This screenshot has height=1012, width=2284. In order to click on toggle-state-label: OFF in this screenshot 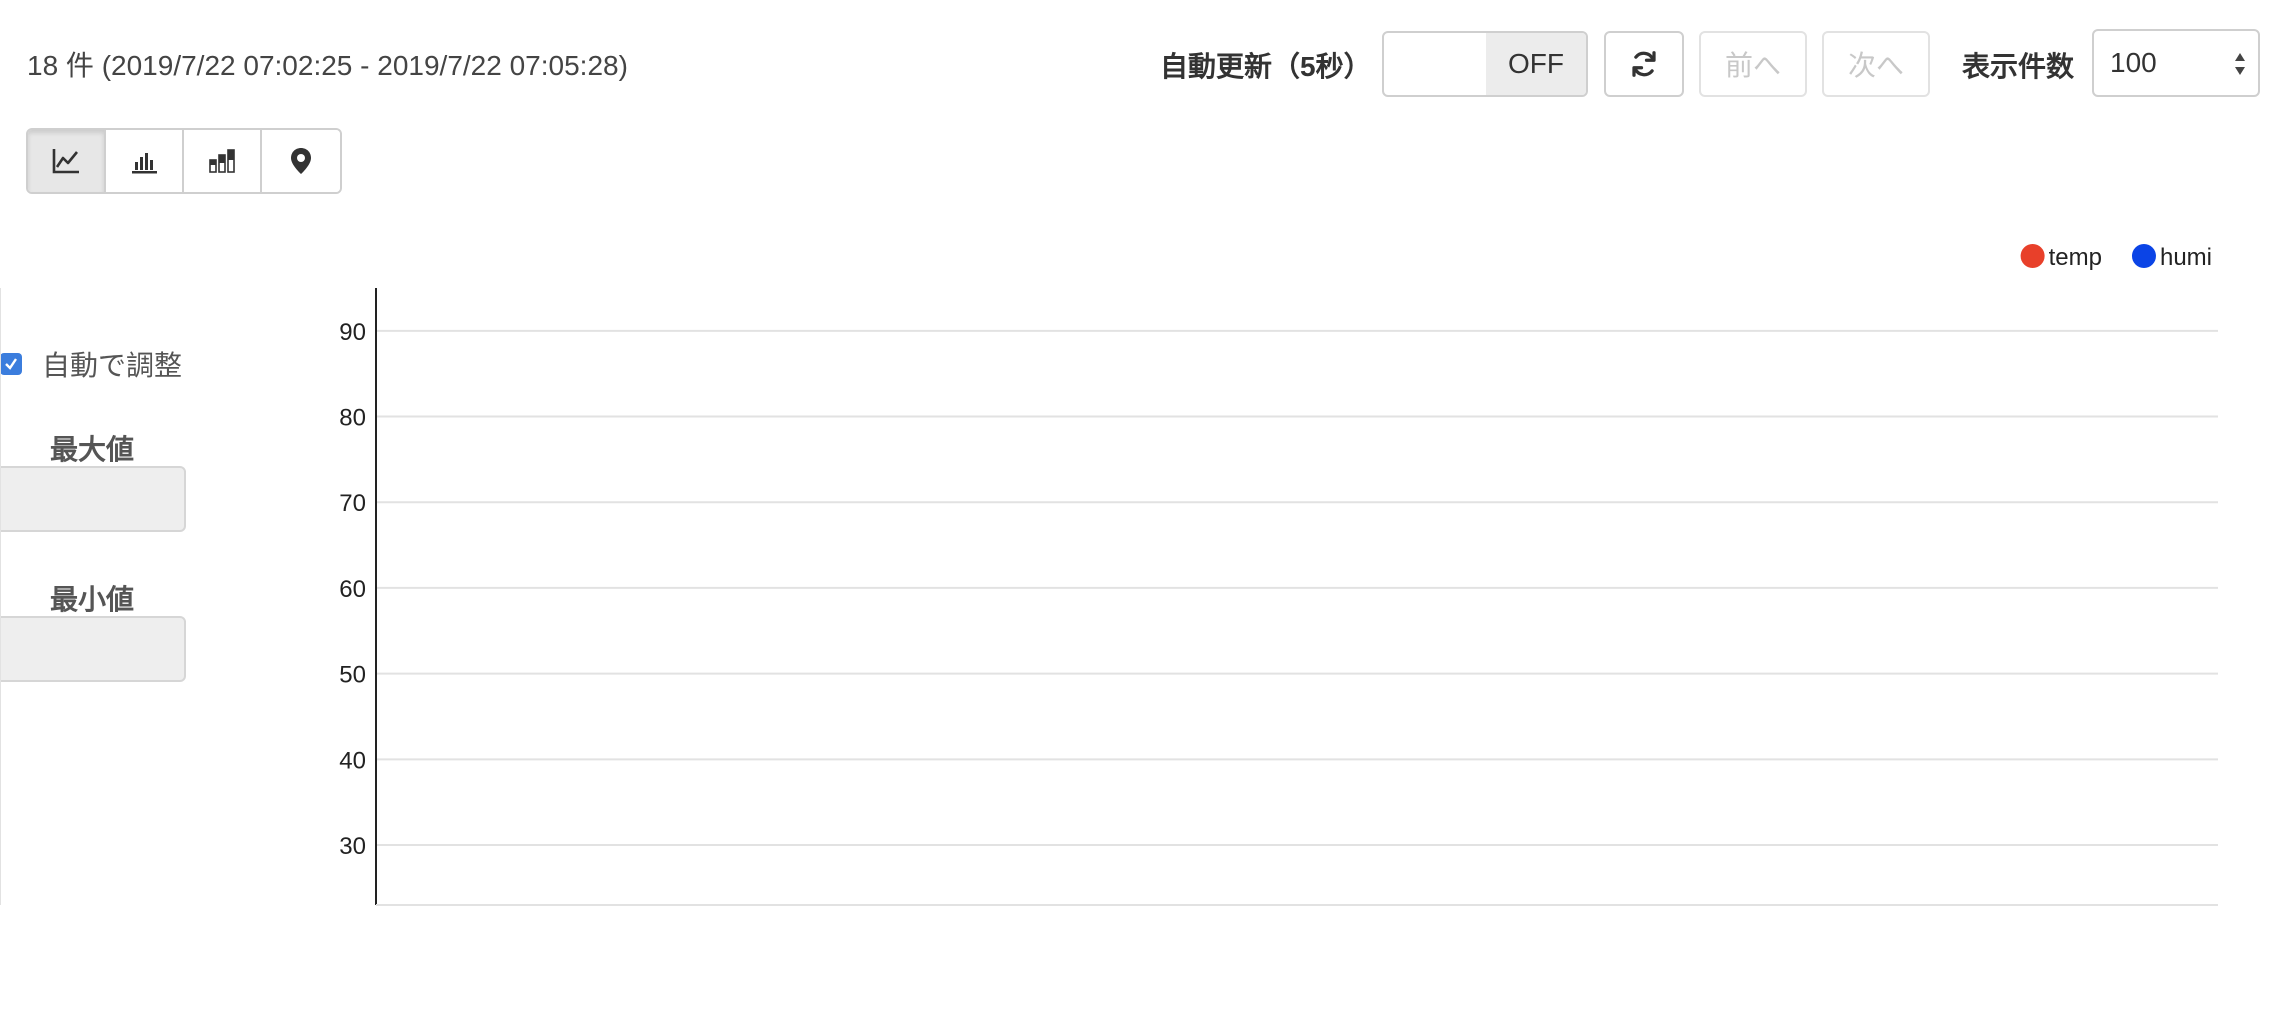, I will do `click(1536, 64)`.